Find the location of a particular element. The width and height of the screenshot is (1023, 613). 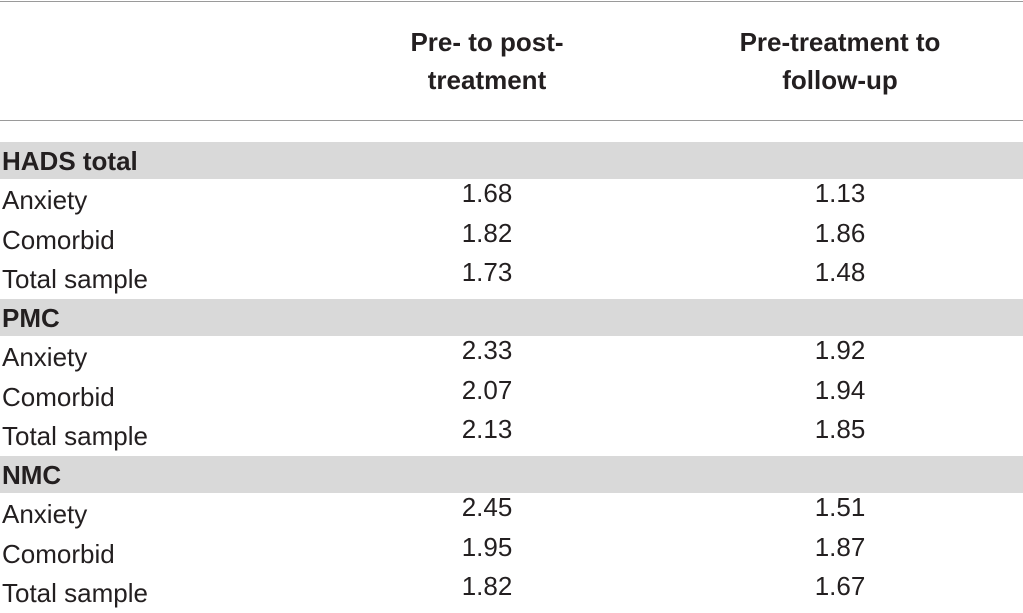

cell-value: 1.67 is located at coordinates (840, 585).